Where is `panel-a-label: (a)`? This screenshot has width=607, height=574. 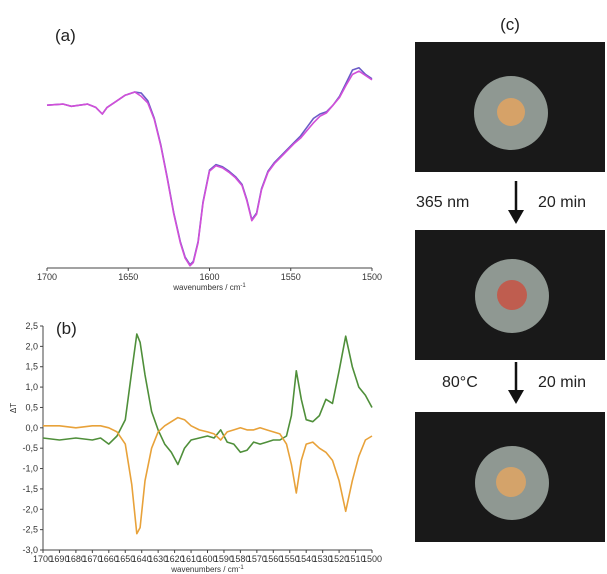
panel-a-label: (a) is located at coordinates (65, 35).